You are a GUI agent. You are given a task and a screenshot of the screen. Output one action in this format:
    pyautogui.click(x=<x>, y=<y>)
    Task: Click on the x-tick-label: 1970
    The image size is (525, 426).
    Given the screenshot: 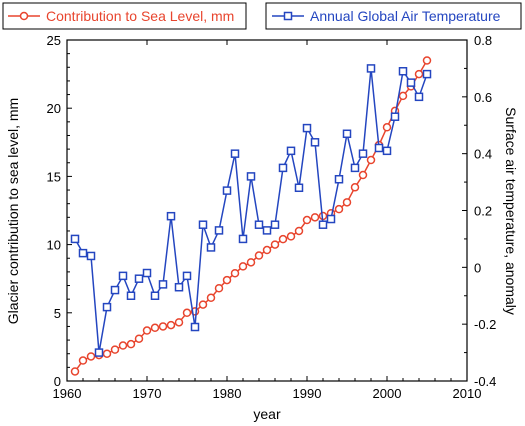 What is the action you would take?
    pyautogui.click(x=147, y=393)
    